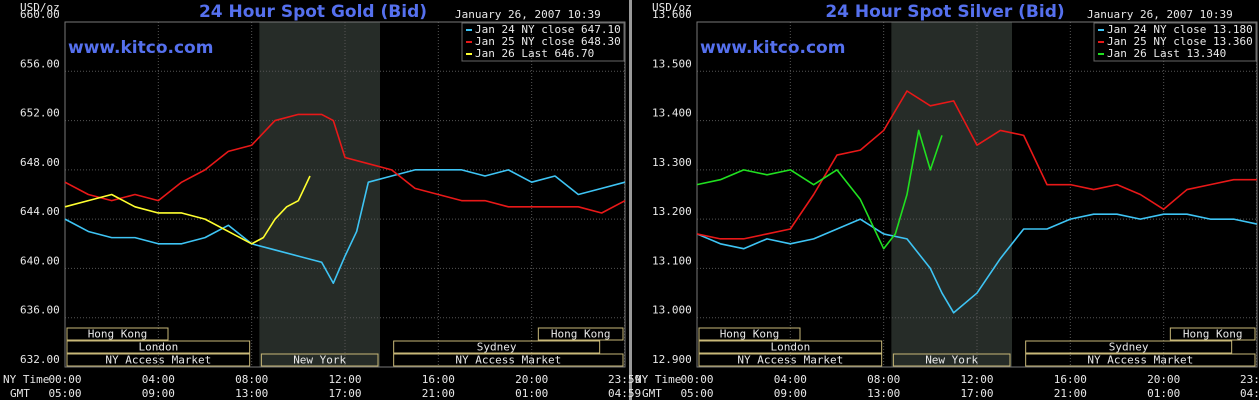 The width and height of the screenshot is (1259, 400). Describe the element at coordinates (40, 14) in the screenshot. I see `y-tick-label: 660.00` at that location.